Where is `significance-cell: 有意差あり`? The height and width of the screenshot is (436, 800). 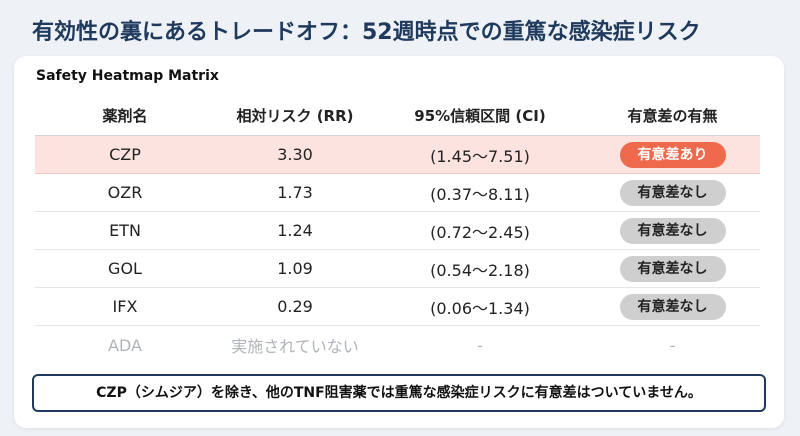 significance-cell: 有意差あり is located at coordinates (672, 154).